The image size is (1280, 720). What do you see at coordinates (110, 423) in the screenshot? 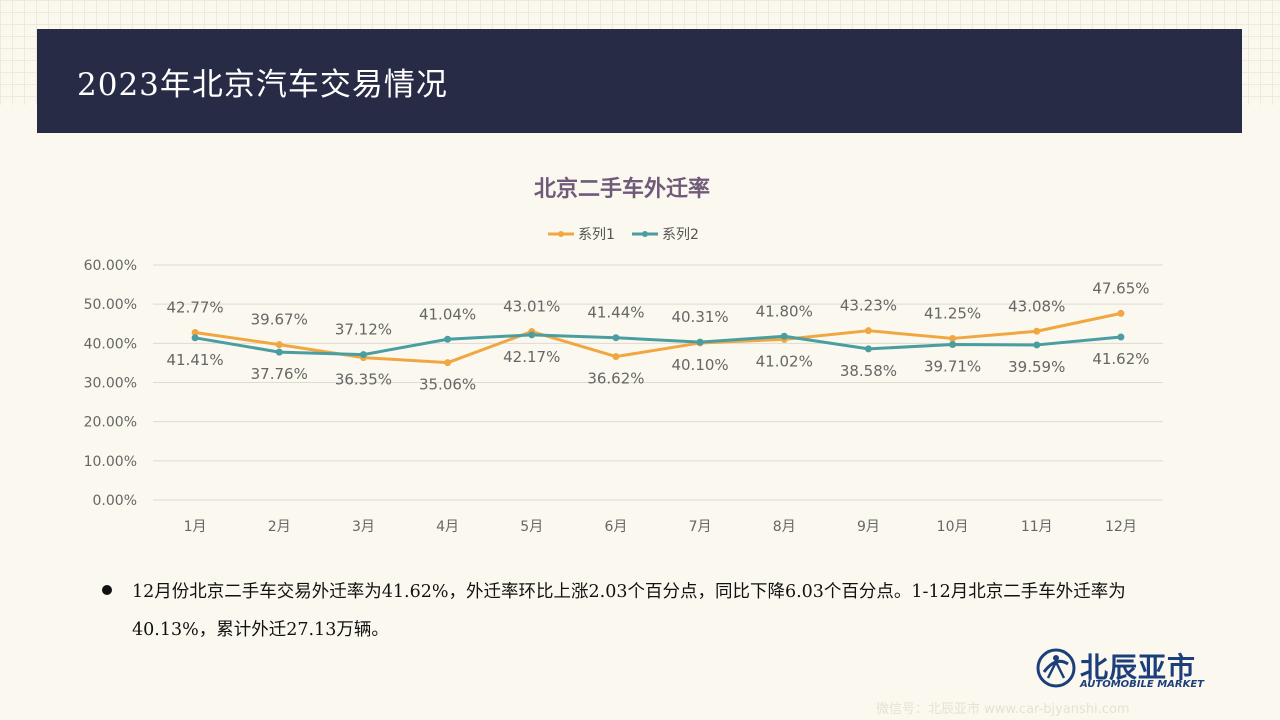
I see `y-tick-label: 20.00%` at bounding box center [110, 423].